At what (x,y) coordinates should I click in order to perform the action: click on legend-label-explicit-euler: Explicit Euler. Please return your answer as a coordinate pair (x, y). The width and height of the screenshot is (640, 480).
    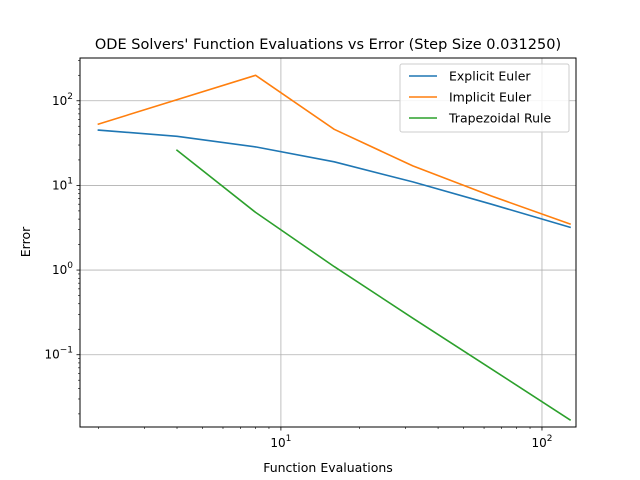
    Looking at the image, I should click on (490, 76).